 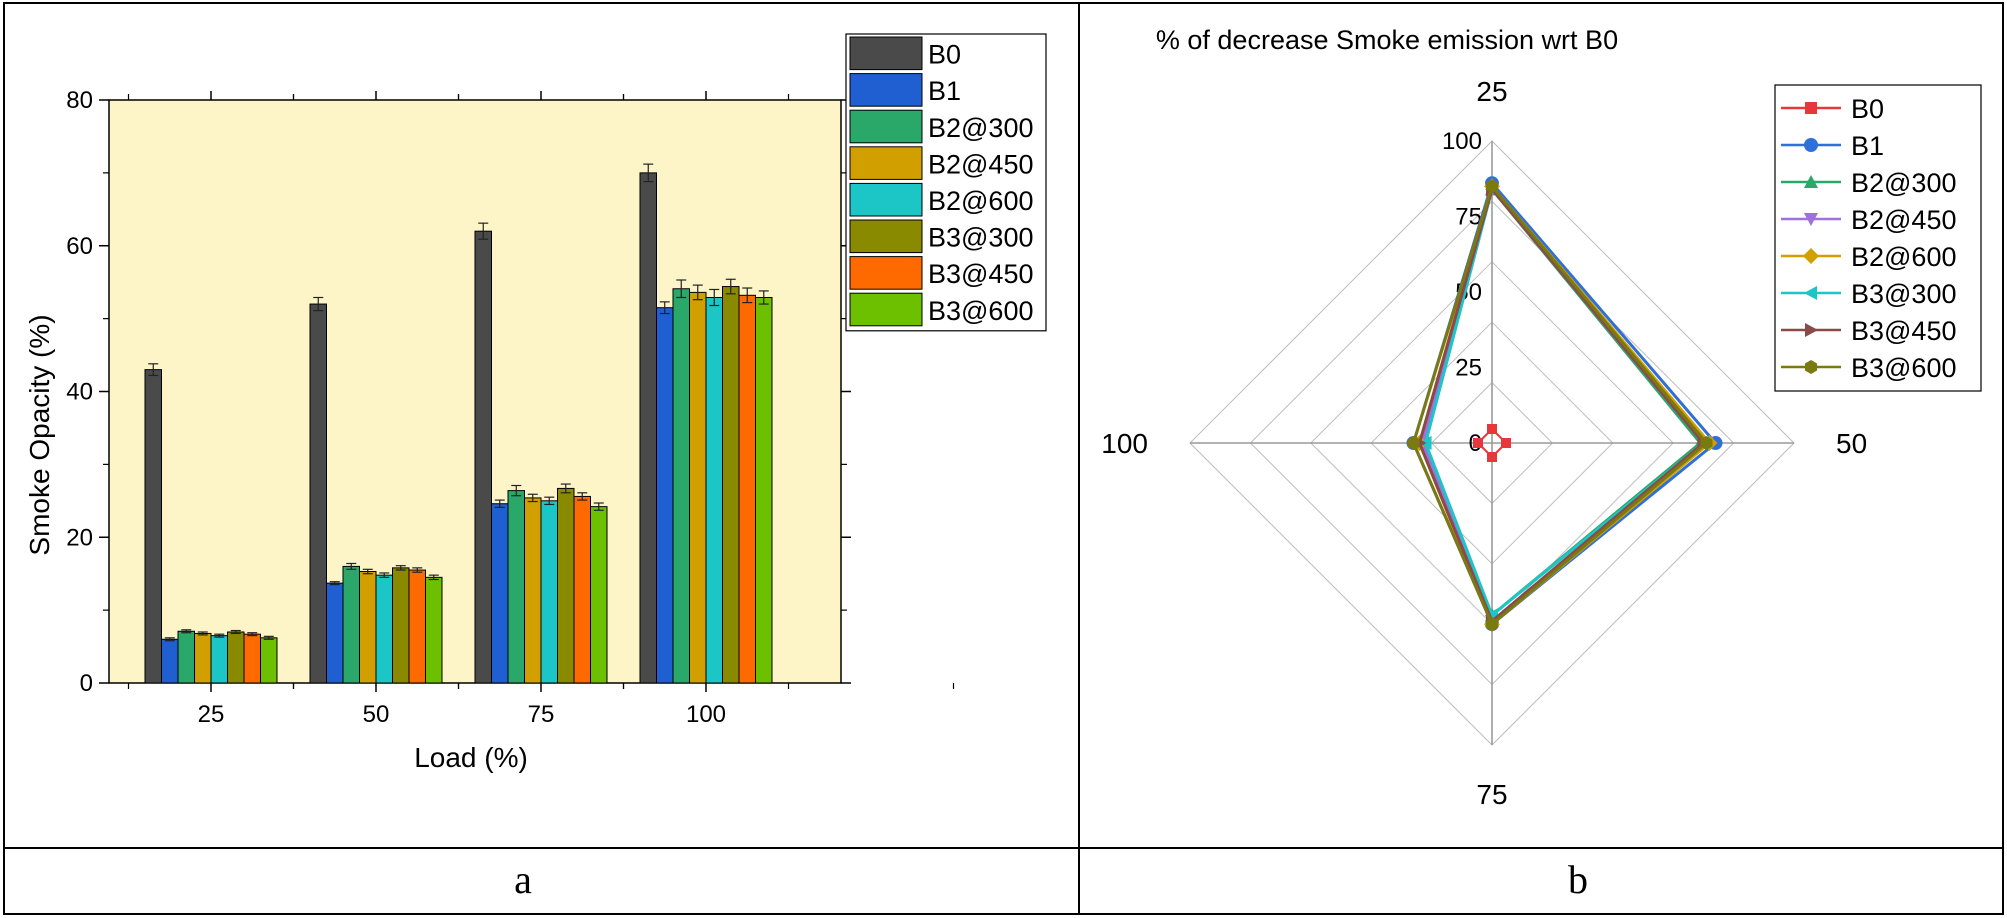 What do you see at coordinates (980, 238) in the screenshot?
I see `legend-label: B3@300` at bounding box center [980, 238].